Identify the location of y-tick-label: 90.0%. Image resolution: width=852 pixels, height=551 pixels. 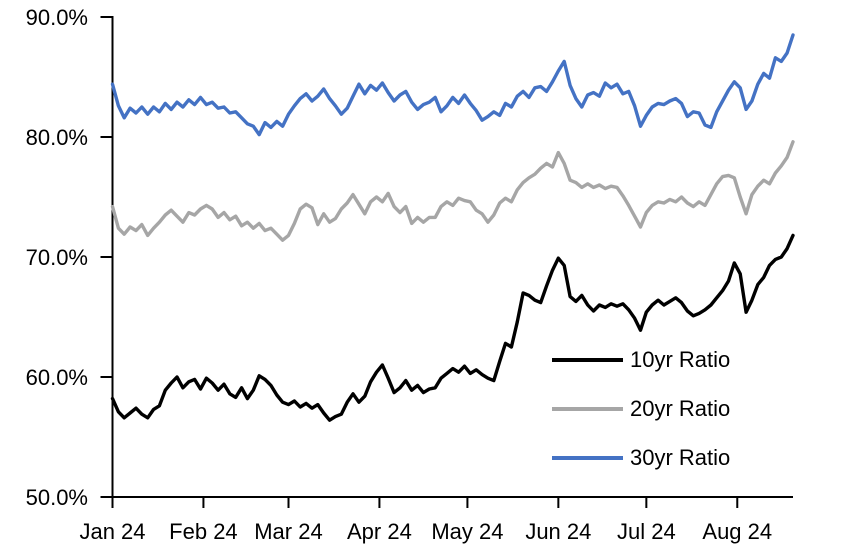
(57, 17).